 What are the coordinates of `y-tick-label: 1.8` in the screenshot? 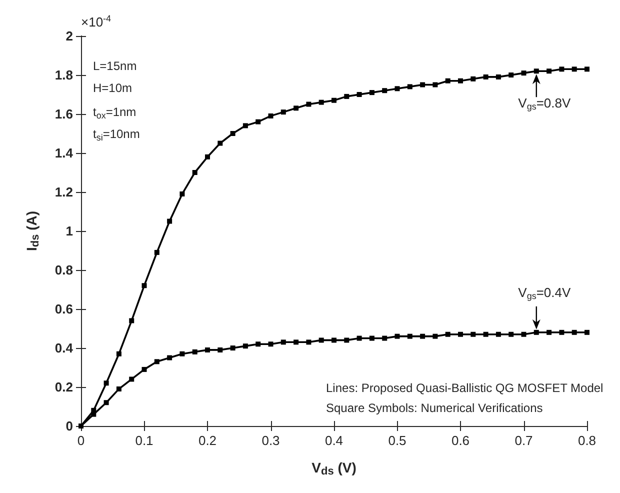 It's located at (63, 75).